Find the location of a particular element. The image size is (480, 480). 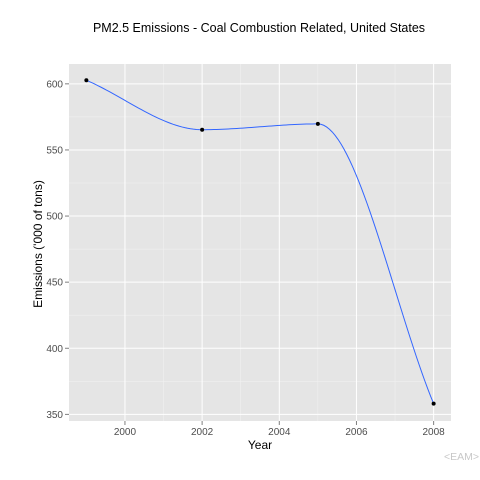

y-axis-title: Emissions ('000 of tons) is located at coordinates (38, 244).